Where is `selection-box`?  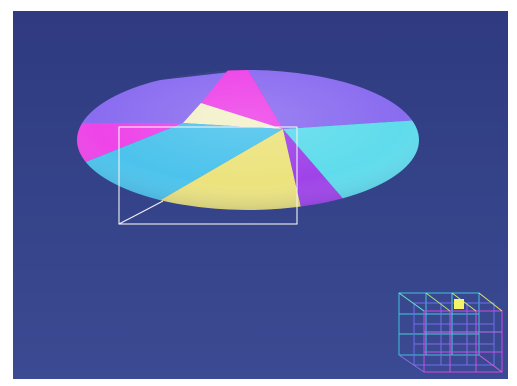 selection-box is located at coordinates (208, 175).